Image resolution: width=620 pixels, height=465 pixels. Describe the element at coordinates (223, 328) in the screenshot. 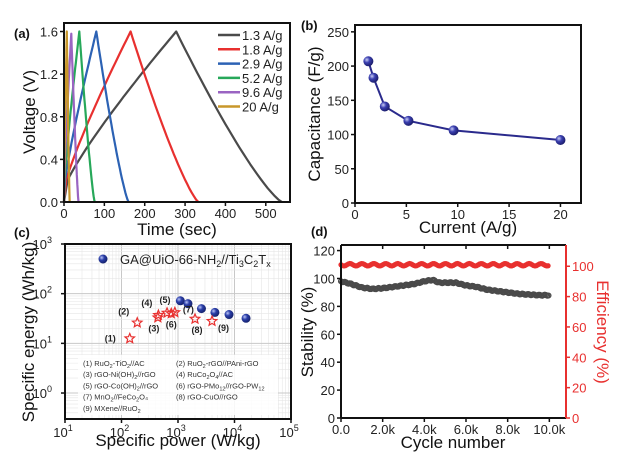

I see `data-label-reference: (9)` at that location.